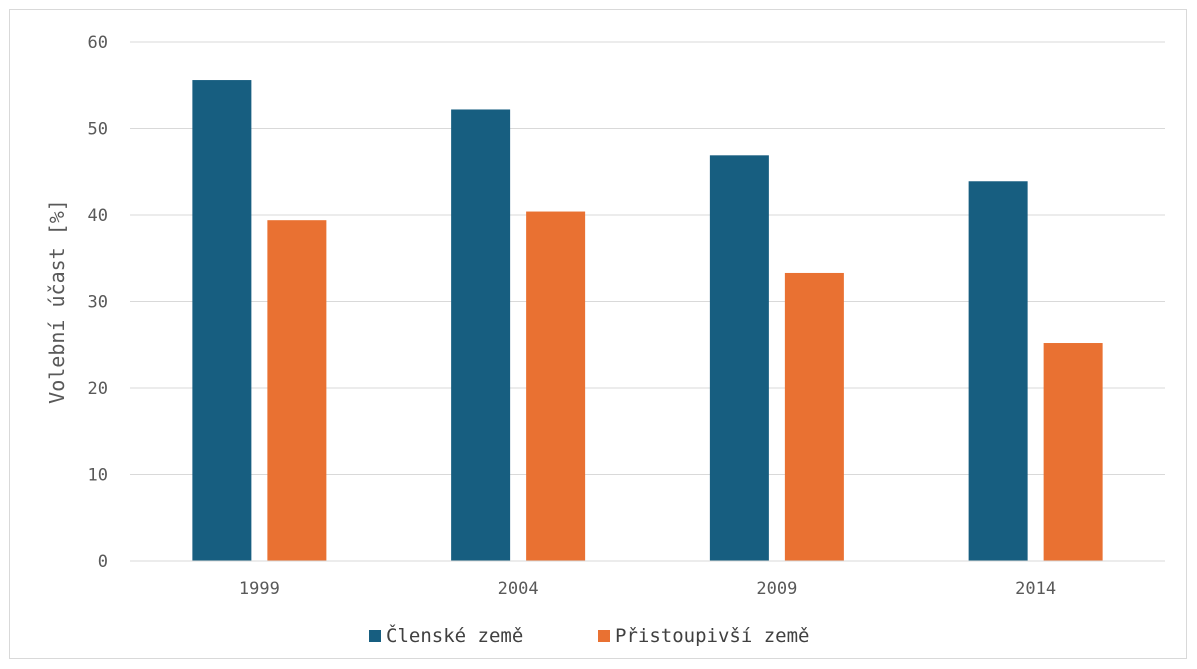  I want to click on bar-member-states-2014, so click(998, 371).